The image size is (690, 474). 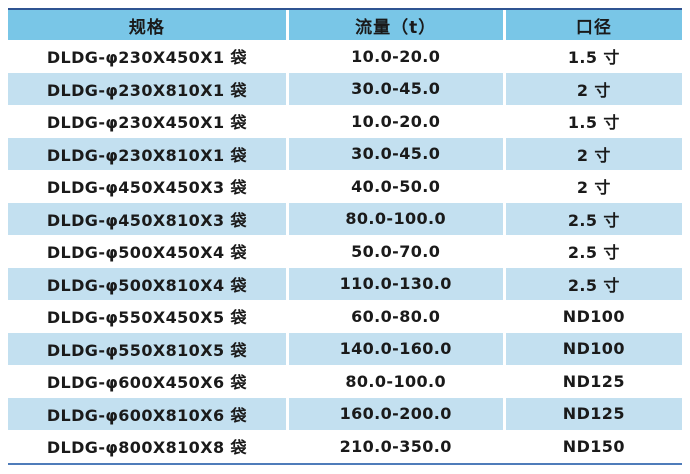 I want to click on table-row: DLDG-φ550X810X5 袋 140.0-160.0 ND100, so click(x=345, y=348).